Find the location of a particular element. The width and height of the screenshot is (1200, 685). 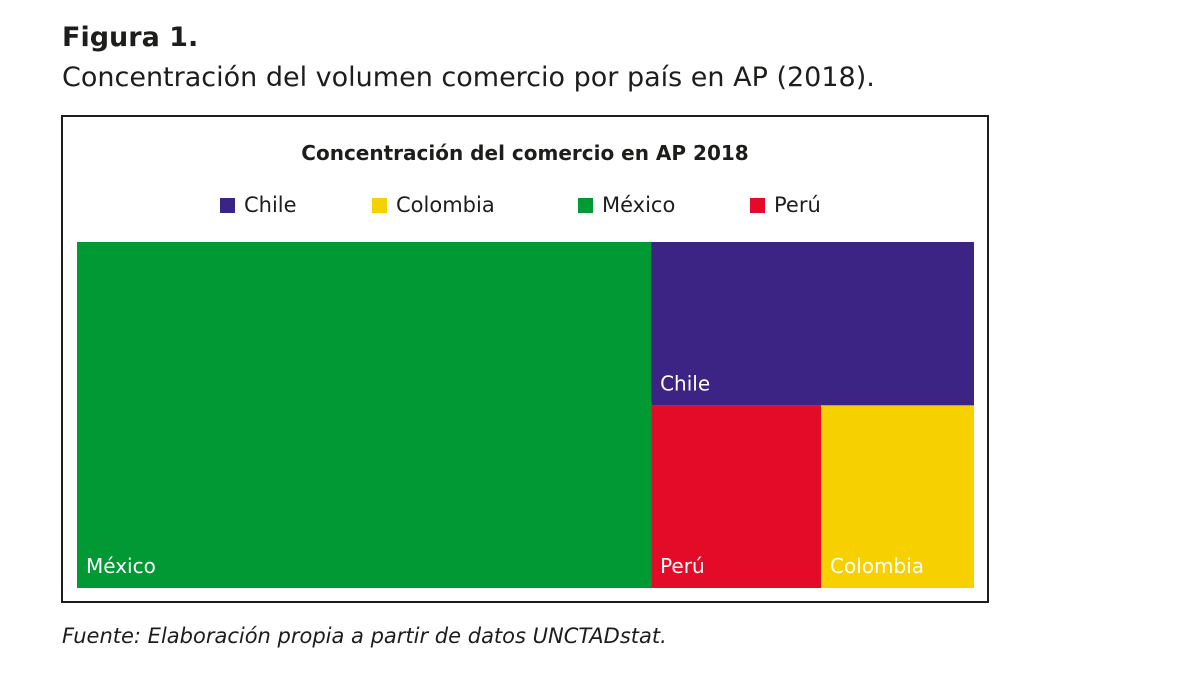

tile-label-colombia: Colombia is located at coordinates (877, 566).